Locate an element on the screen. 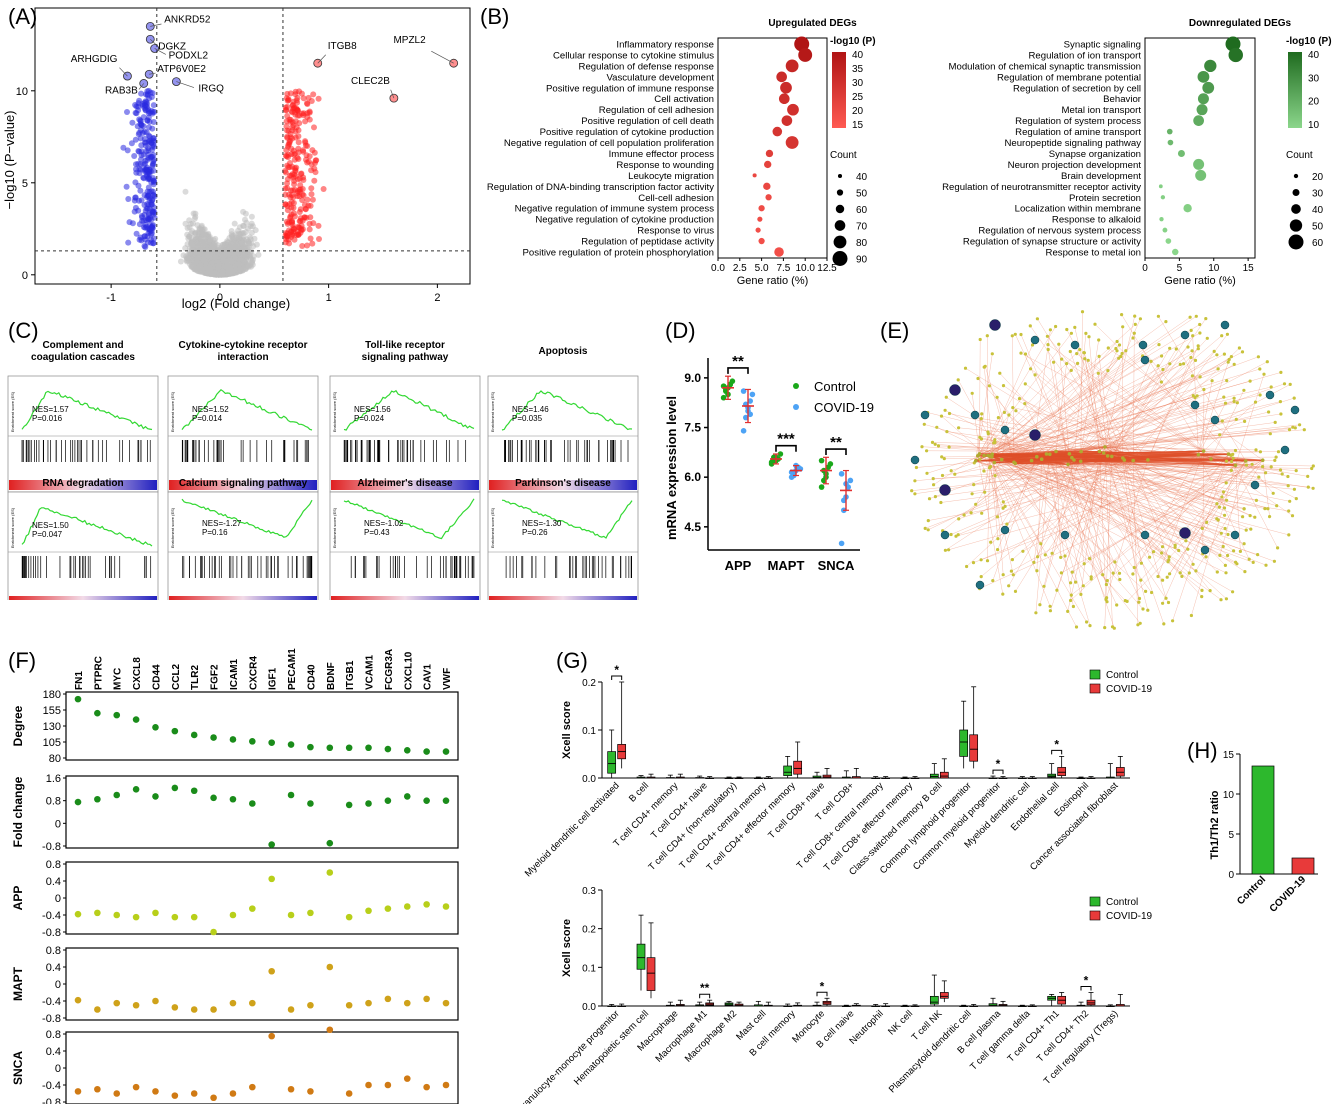 This screenshot has width=1340, height=1104. size-legend-label: 60 is located at coordinates (862, 210).